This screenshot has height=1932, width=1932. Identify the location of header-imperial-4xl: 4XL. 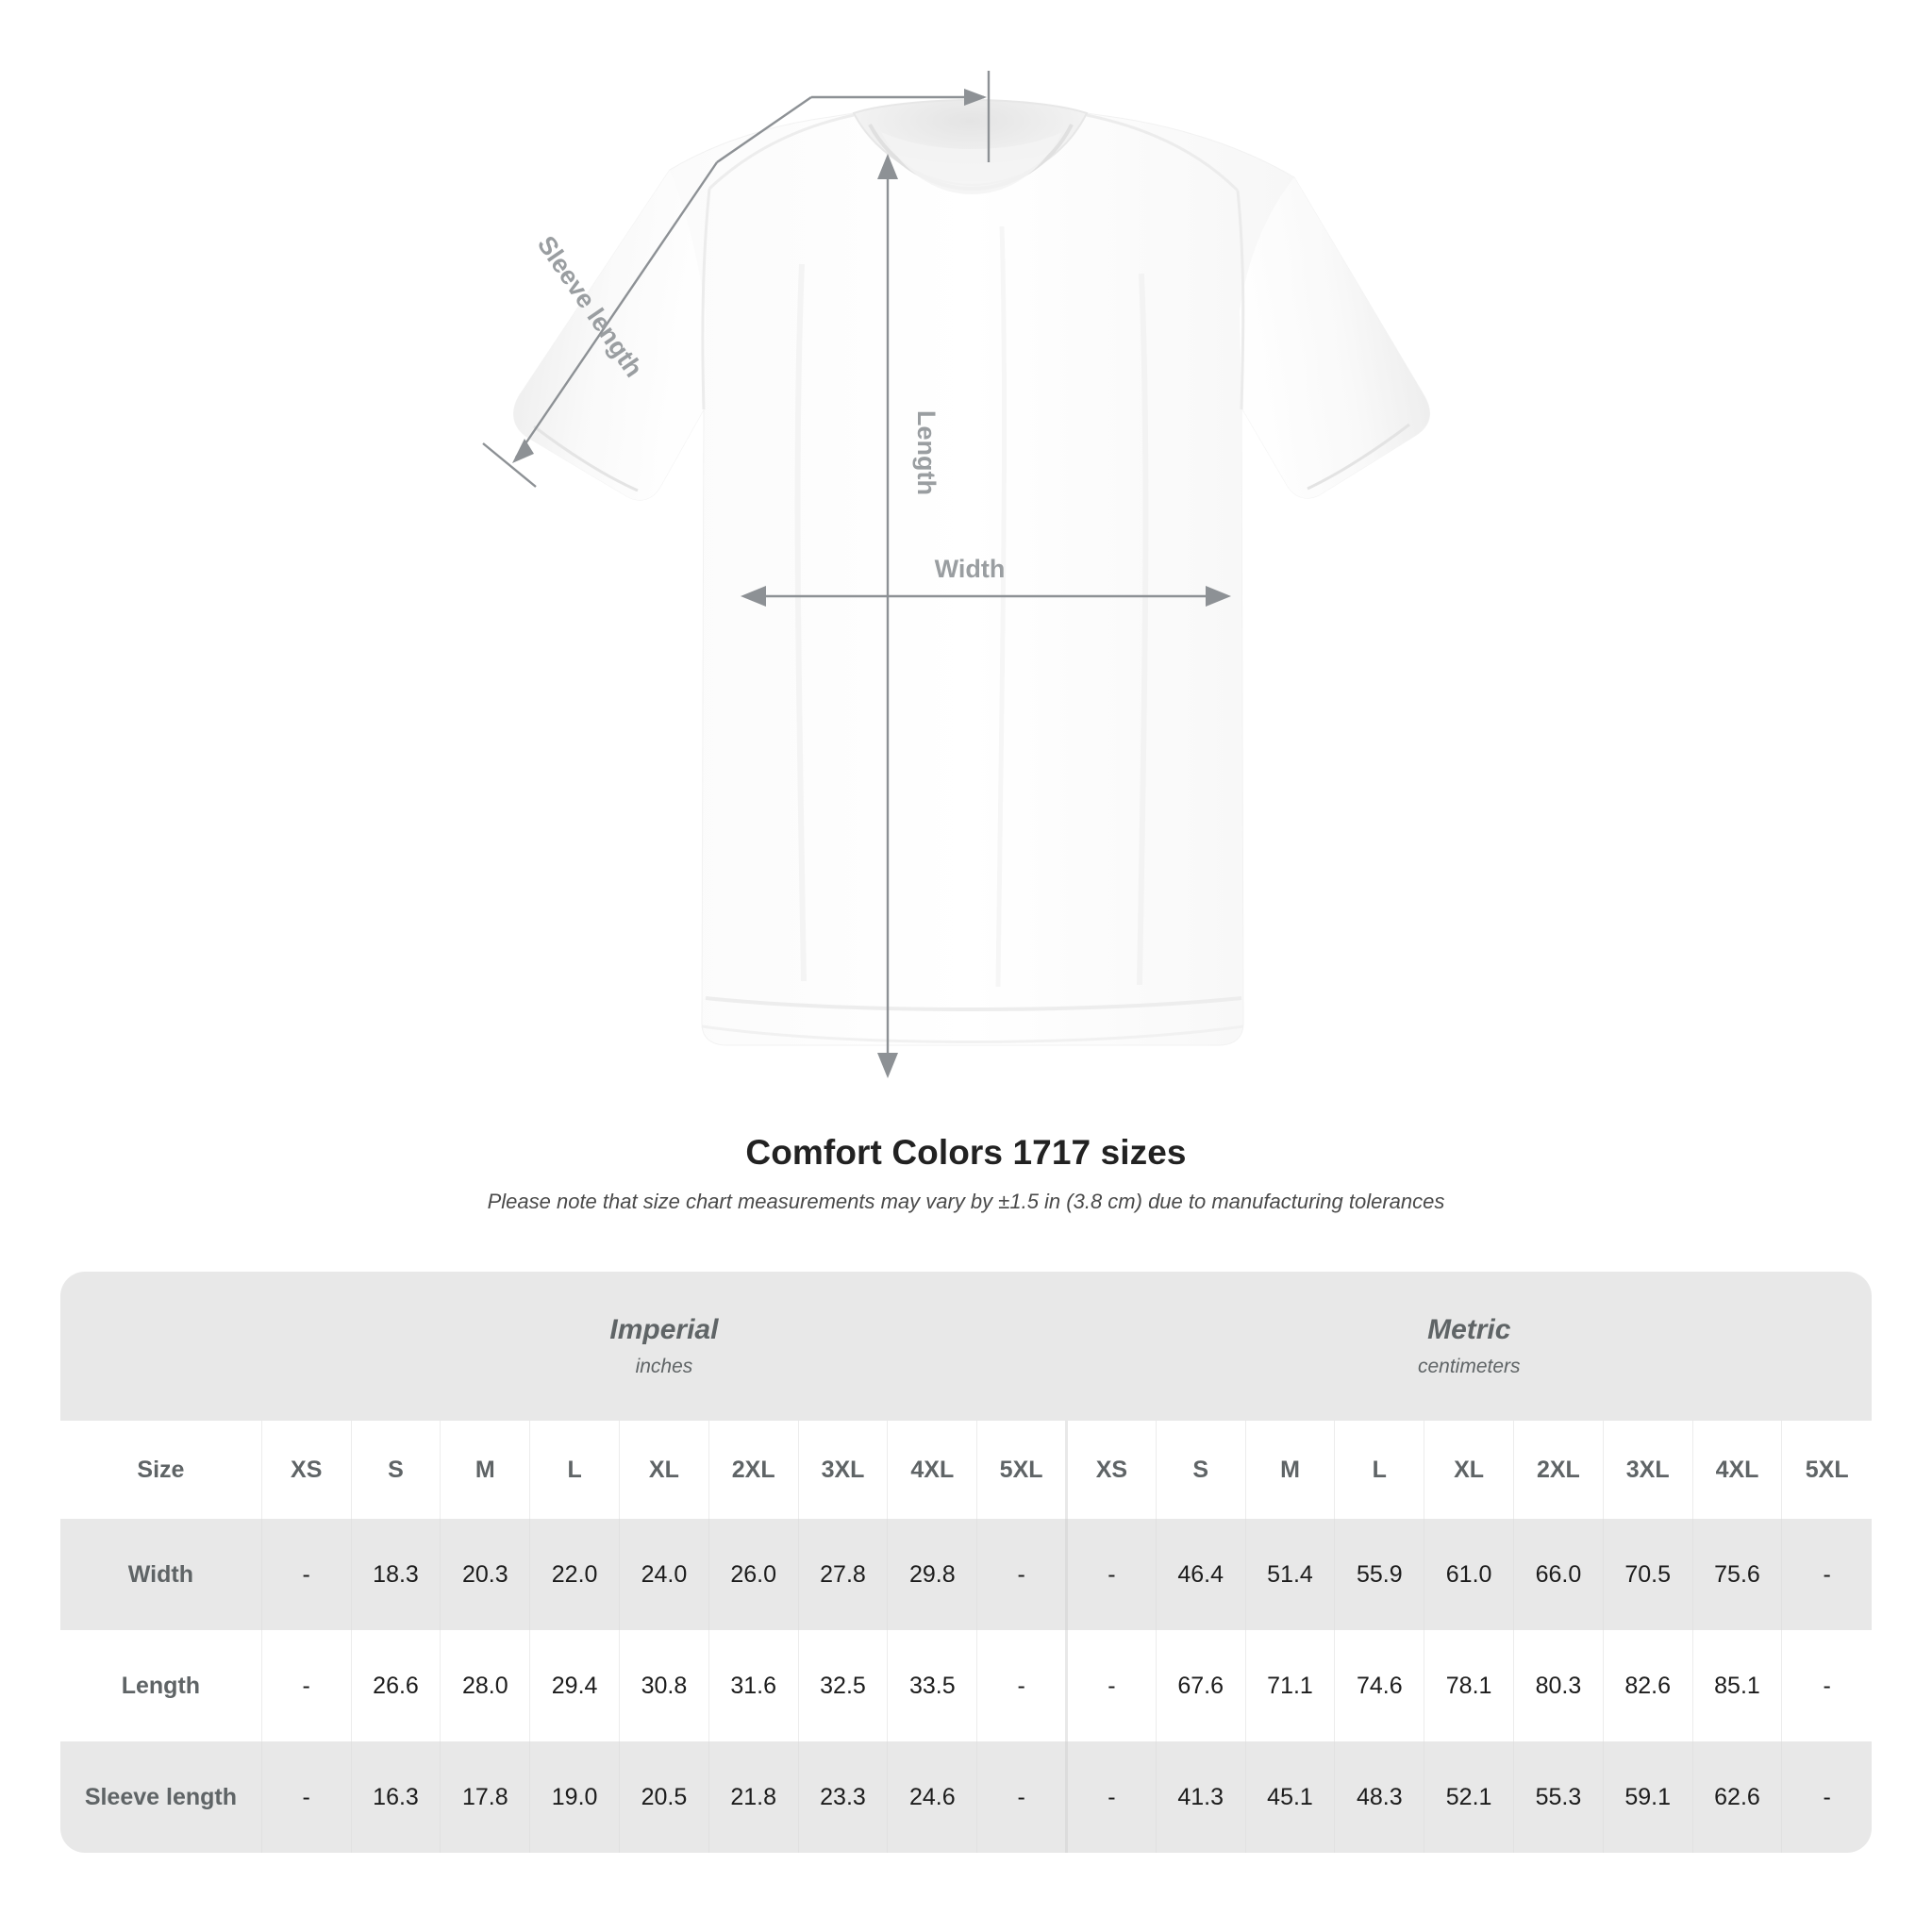
(932, 1470).